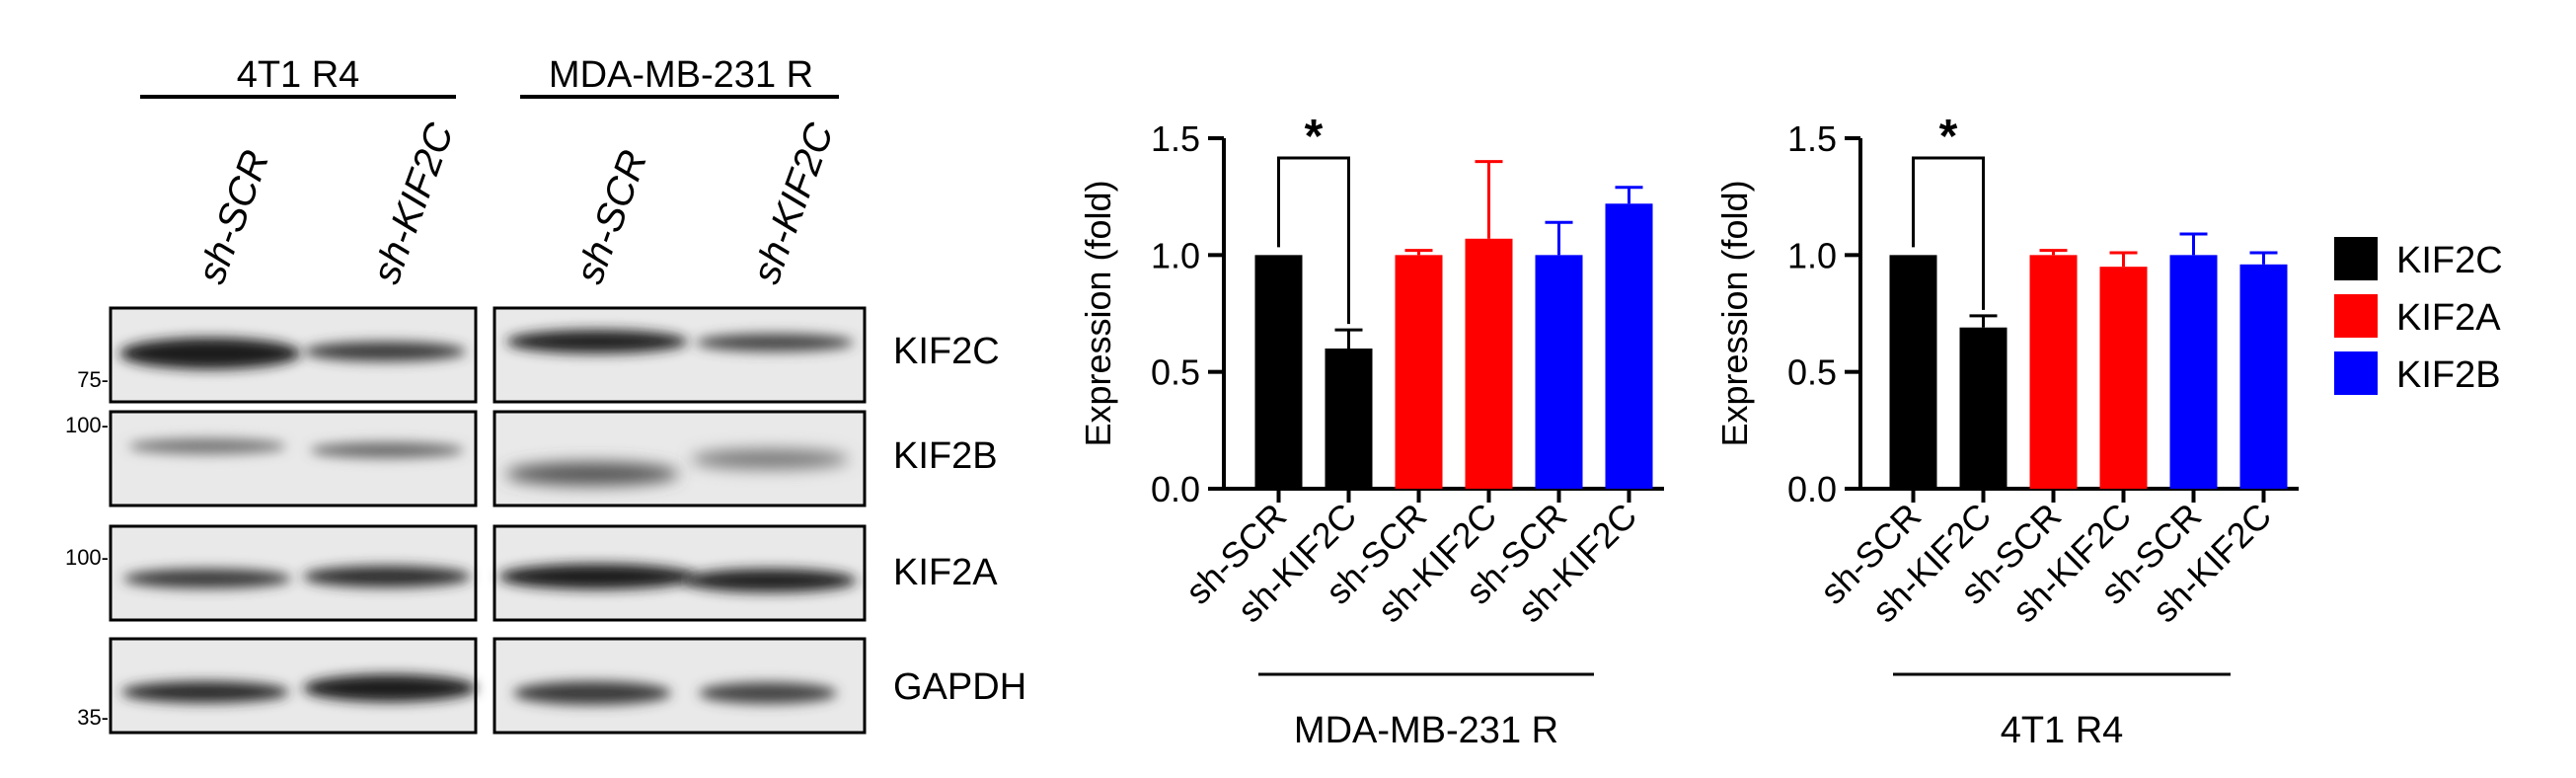 The height and width of the screenshot is (778, 2576). Describe the element at coordinates (538, 355) in the screenshot. I see `blot-row-kif2c: KIF2C 75-` at that location.